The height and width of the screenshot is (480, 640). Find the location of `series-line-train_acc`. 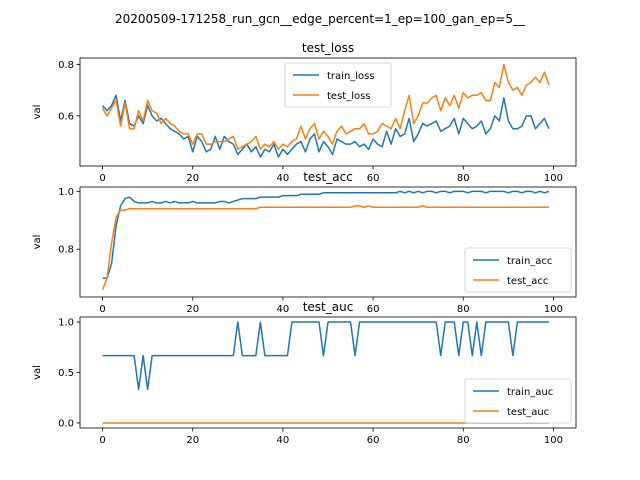

series-line-train_acc is located at coordinates (326, 234).